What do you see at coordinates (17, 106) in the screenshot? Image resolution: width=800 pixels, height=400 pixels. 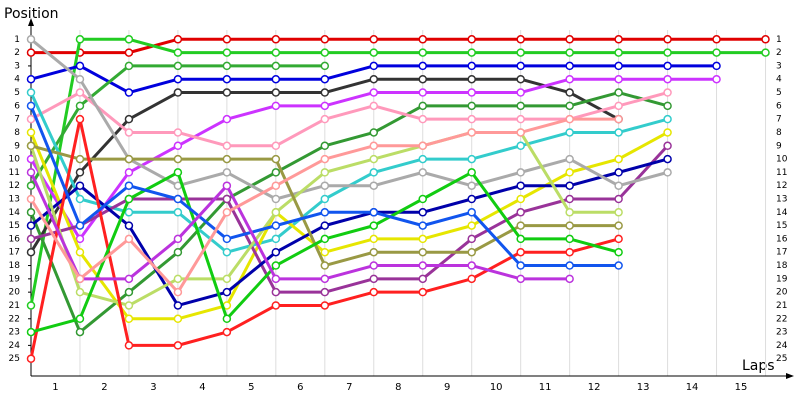 I see `y-tick-label: 6` at bounding box center [17, 106].